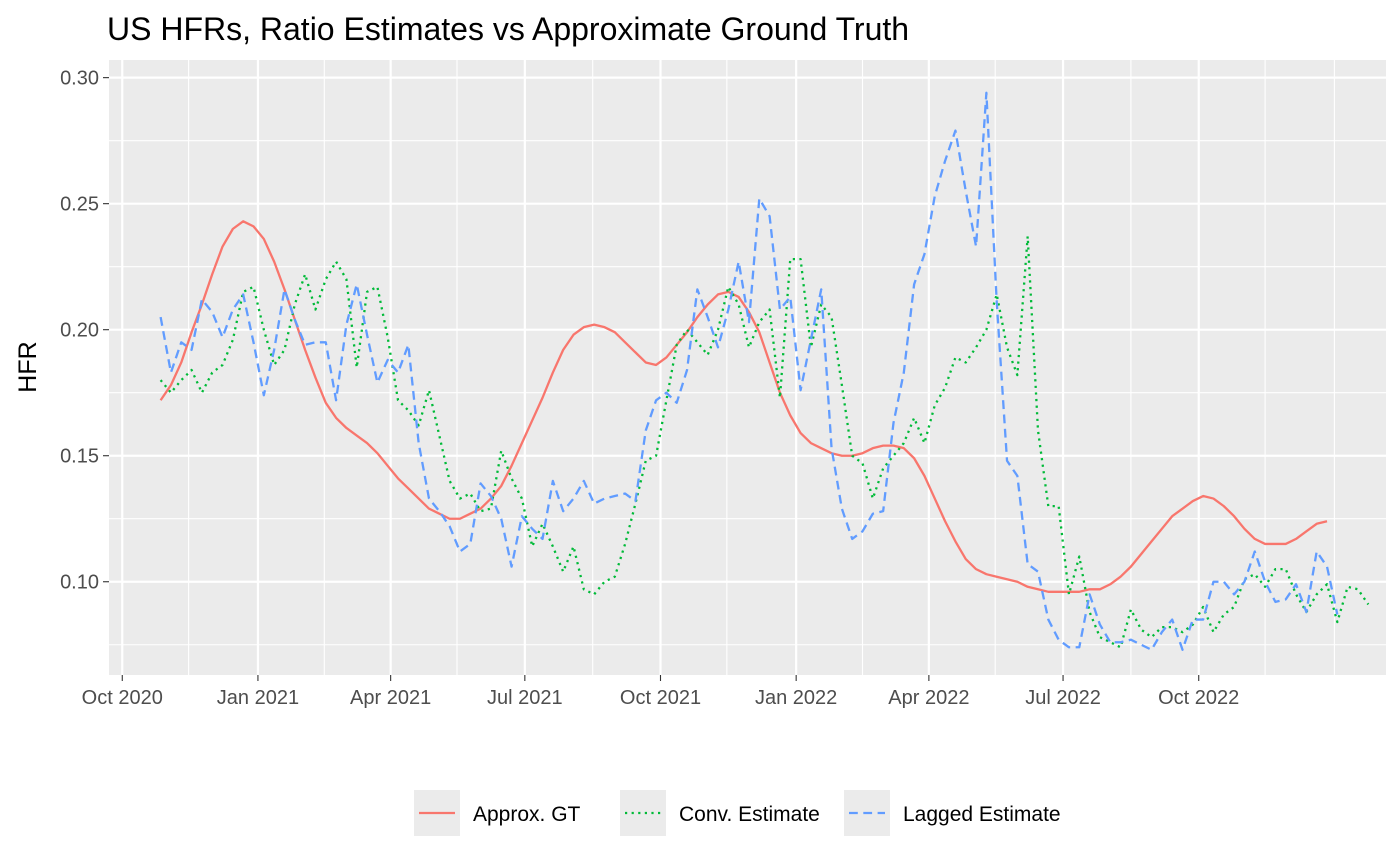 The height and width of the screenshot is (865, 1400). What do you see at coordinates (749, 814) in the screenshot?
I see `legend-label-1: Conv. Estimate` at bounding box center [749, 814].